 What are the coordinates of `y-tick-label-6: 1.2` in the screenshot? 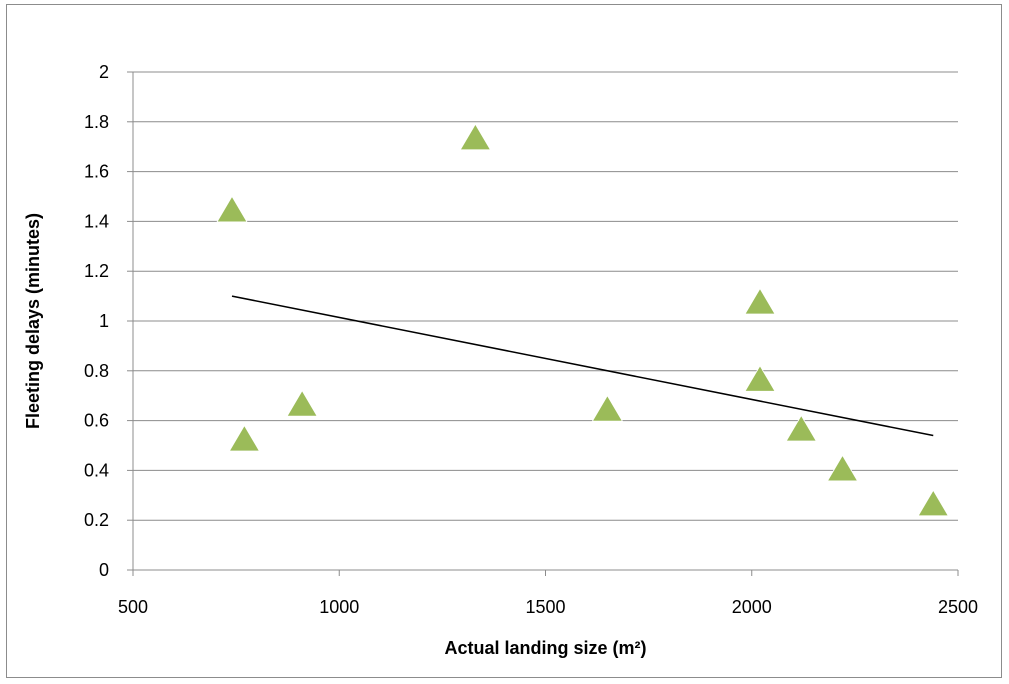 It's located at (96, 271).